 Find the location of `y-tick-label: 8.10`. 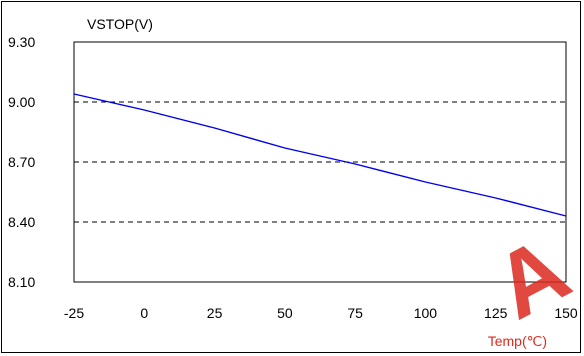

y-tick-label: 8.10 is located at coordinates (21, 282).